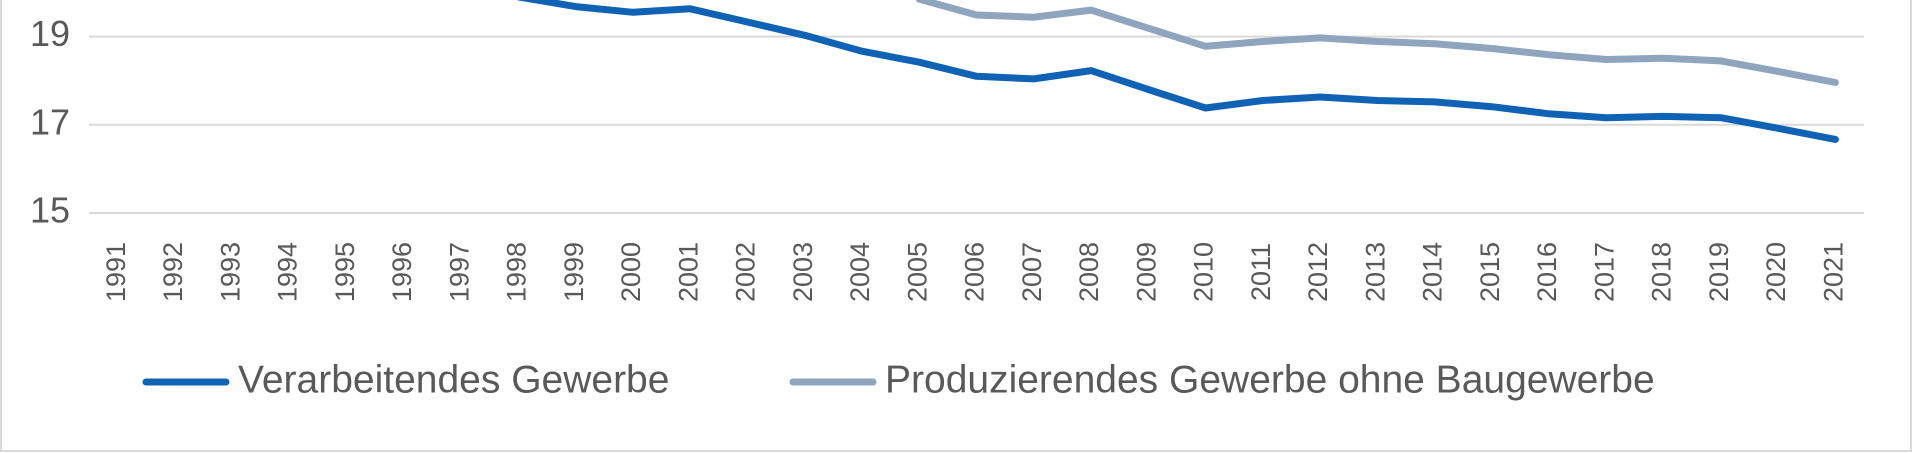 The height and width of the screenshot is (453, 1913). Describe the element at coordinates (1604, 272) in the screenshot. I see `x-tick-label: 2017` at that location.